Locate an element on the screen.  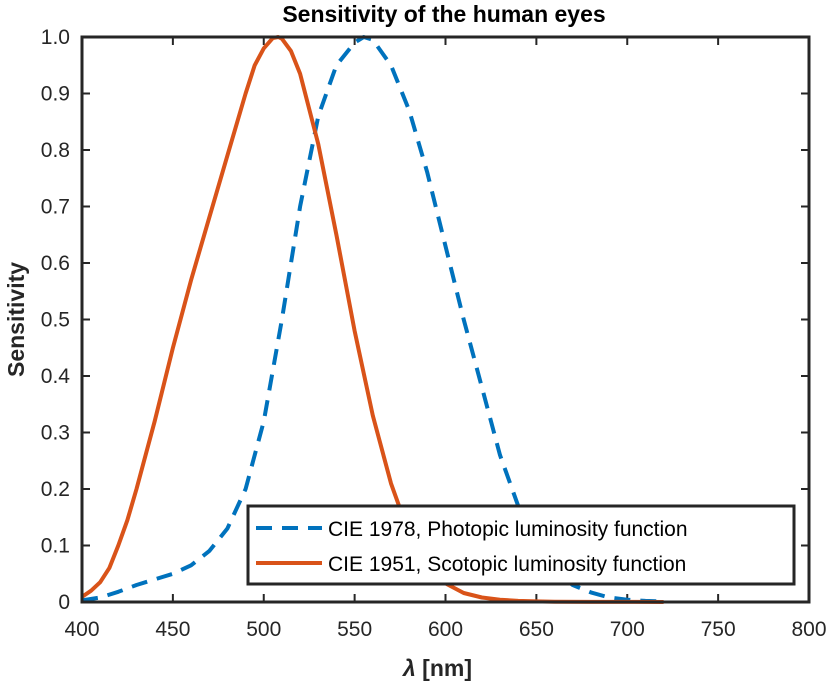
x-axis-symbol: λ is located at coordinates (408, 668).